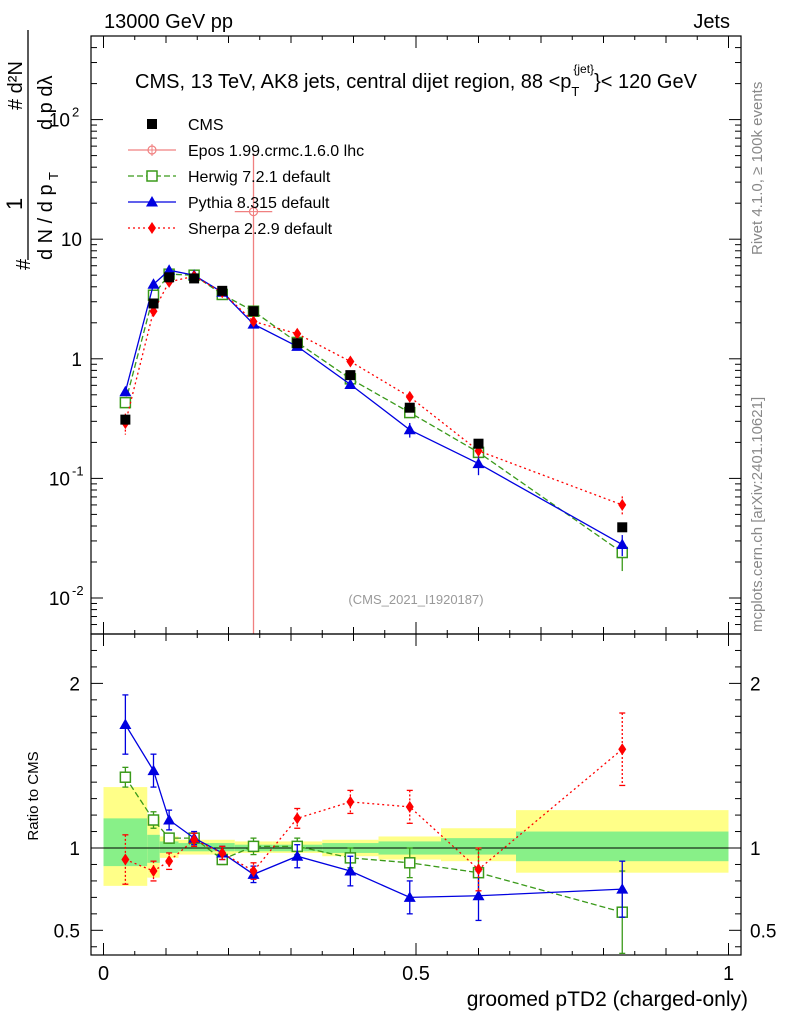 The width and height of the screenshot is (786, 1029). What do you see at coordinates (373, 390) in the screenshot?
I see `sherpa-line` at bounding box center [373, 390].